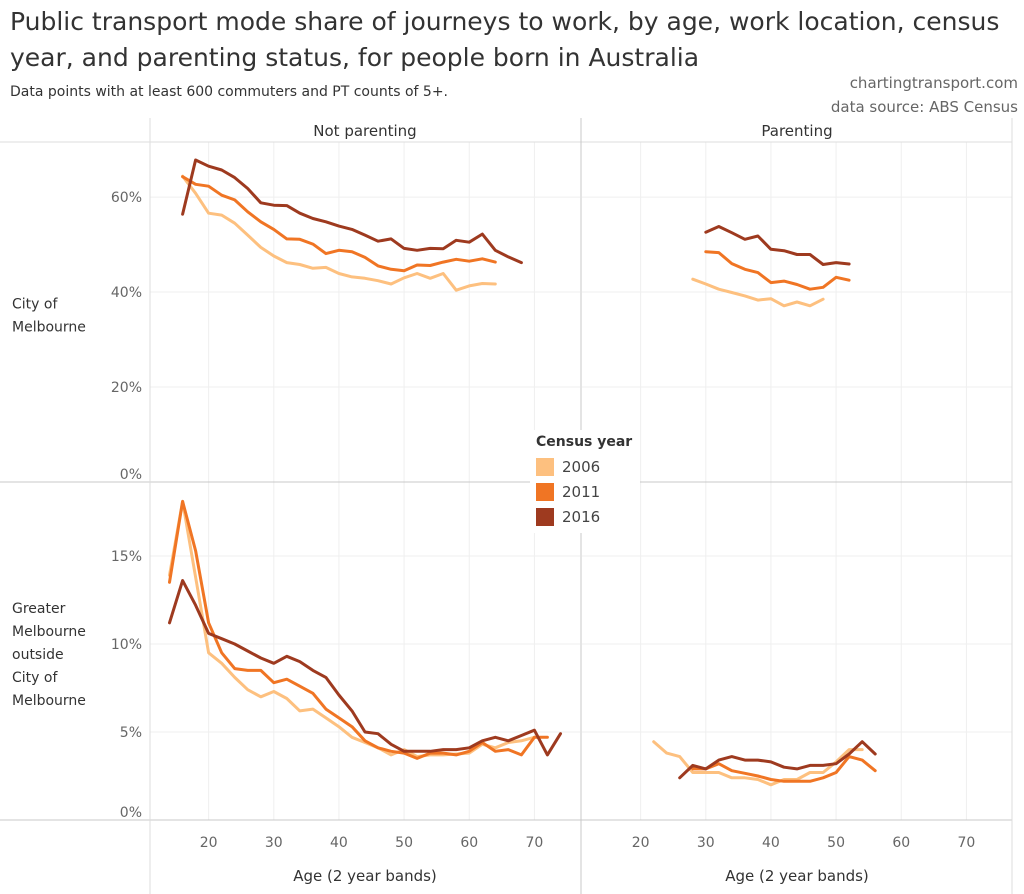 This screenshot has height=894, width=1024. Describe the element at coordinates (39, 609) in the screenshot. I see `row-label: Greater` at that location.